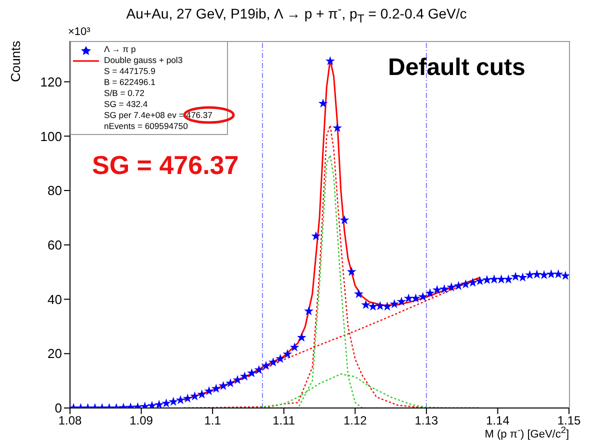 The image size is (593, 443). What do you see at coordinates (355, 421) in the screenshot?
I see `x-tick-label: 1.12` at bounding box center [355, 421].